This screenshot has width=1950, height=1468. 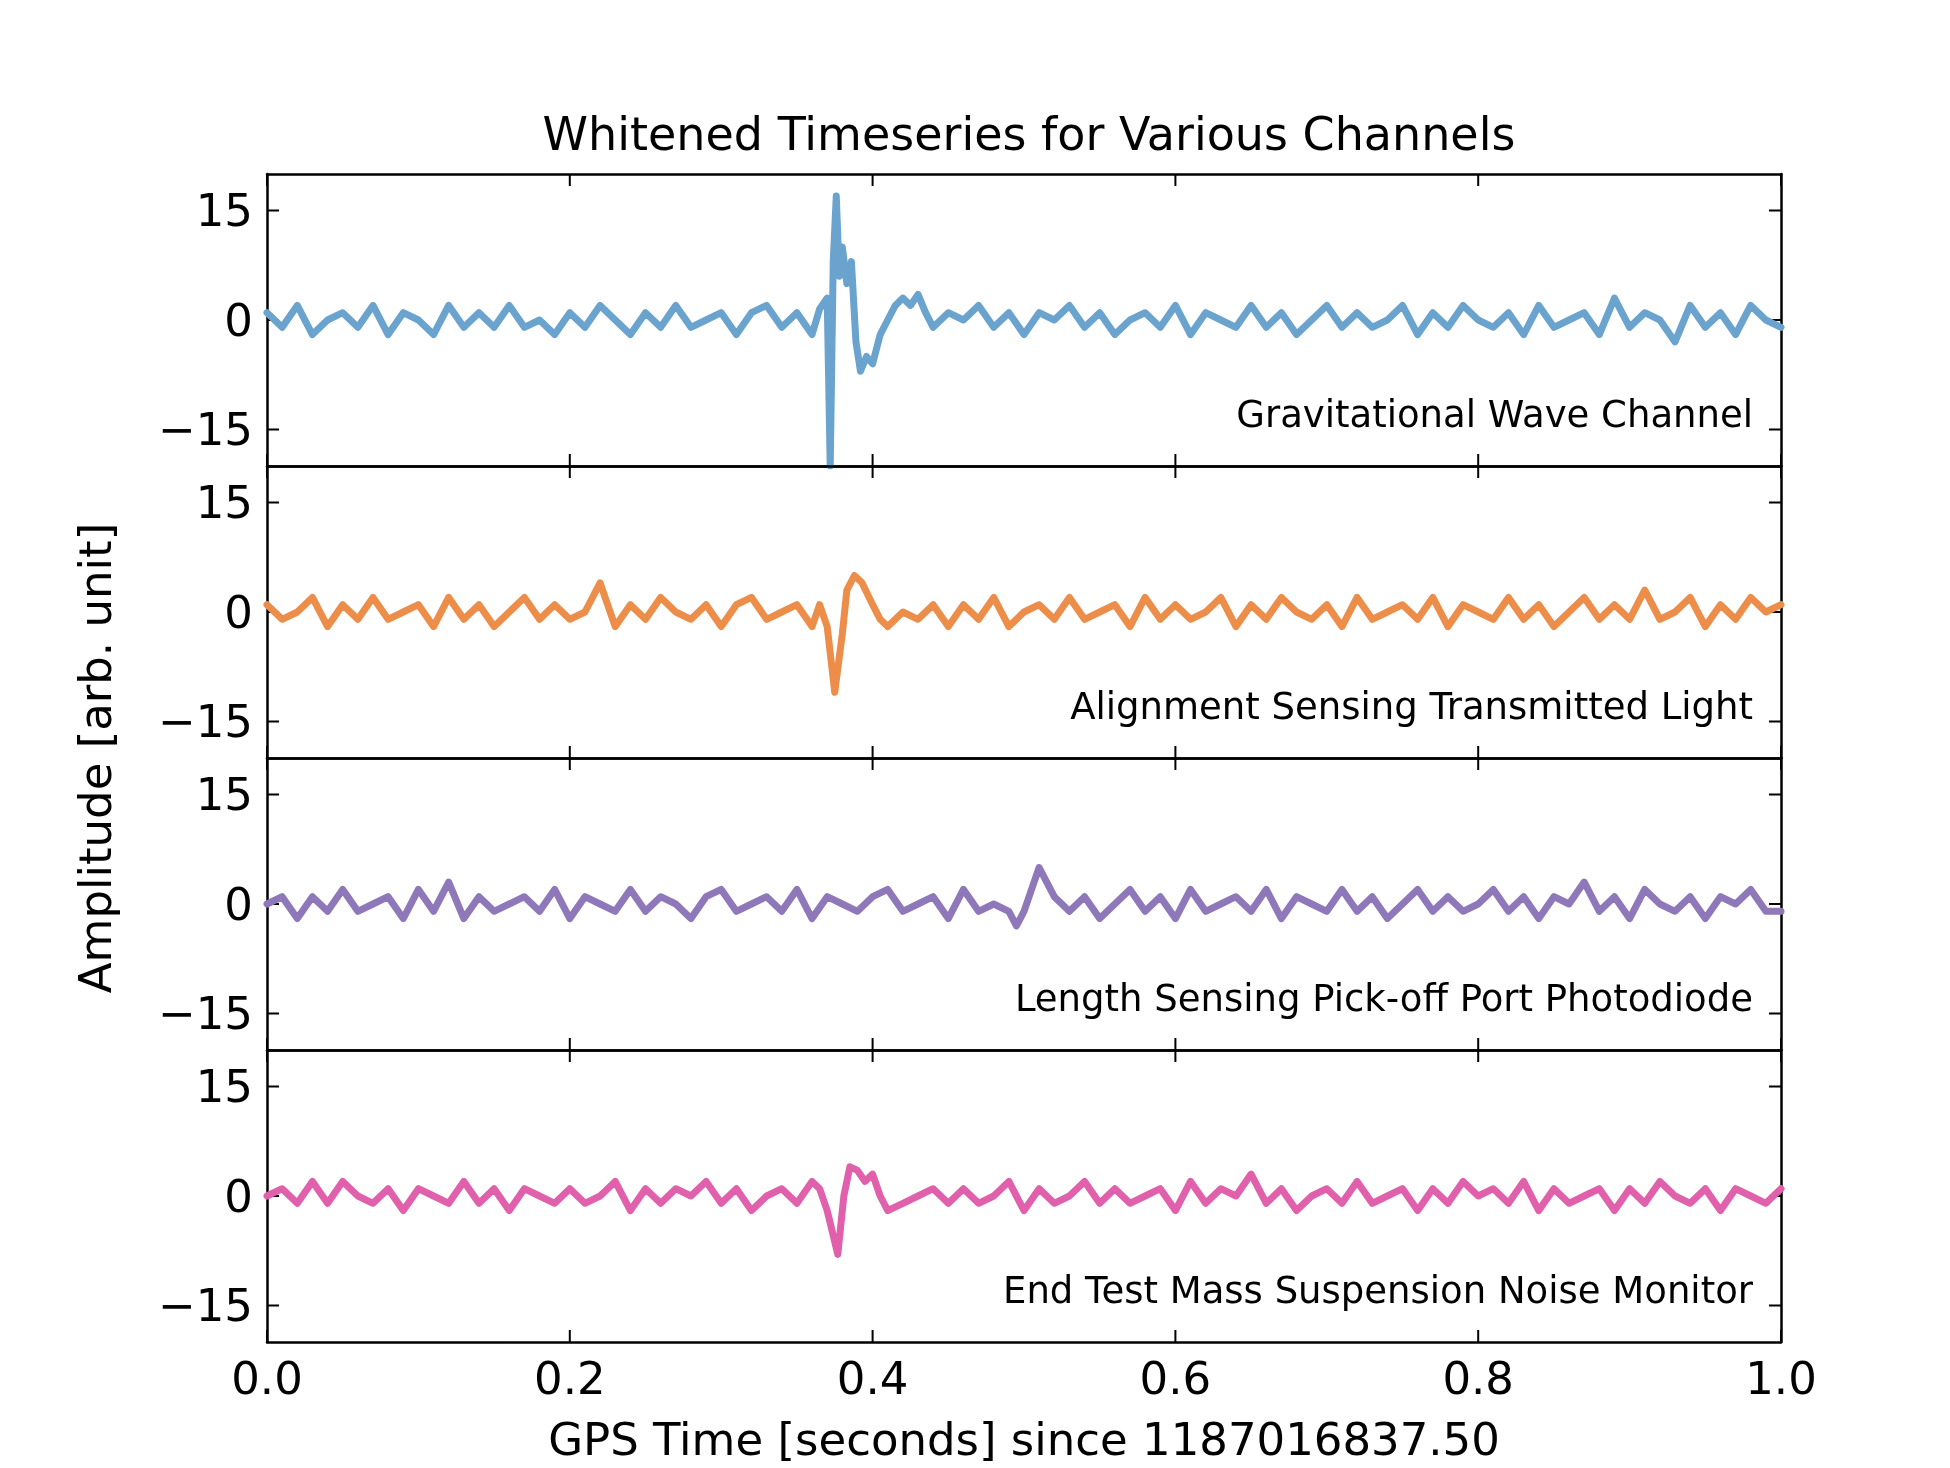 I want to click on chart-title: Whitened Timeseries for Various Channels, so click(x=1029, y=134).